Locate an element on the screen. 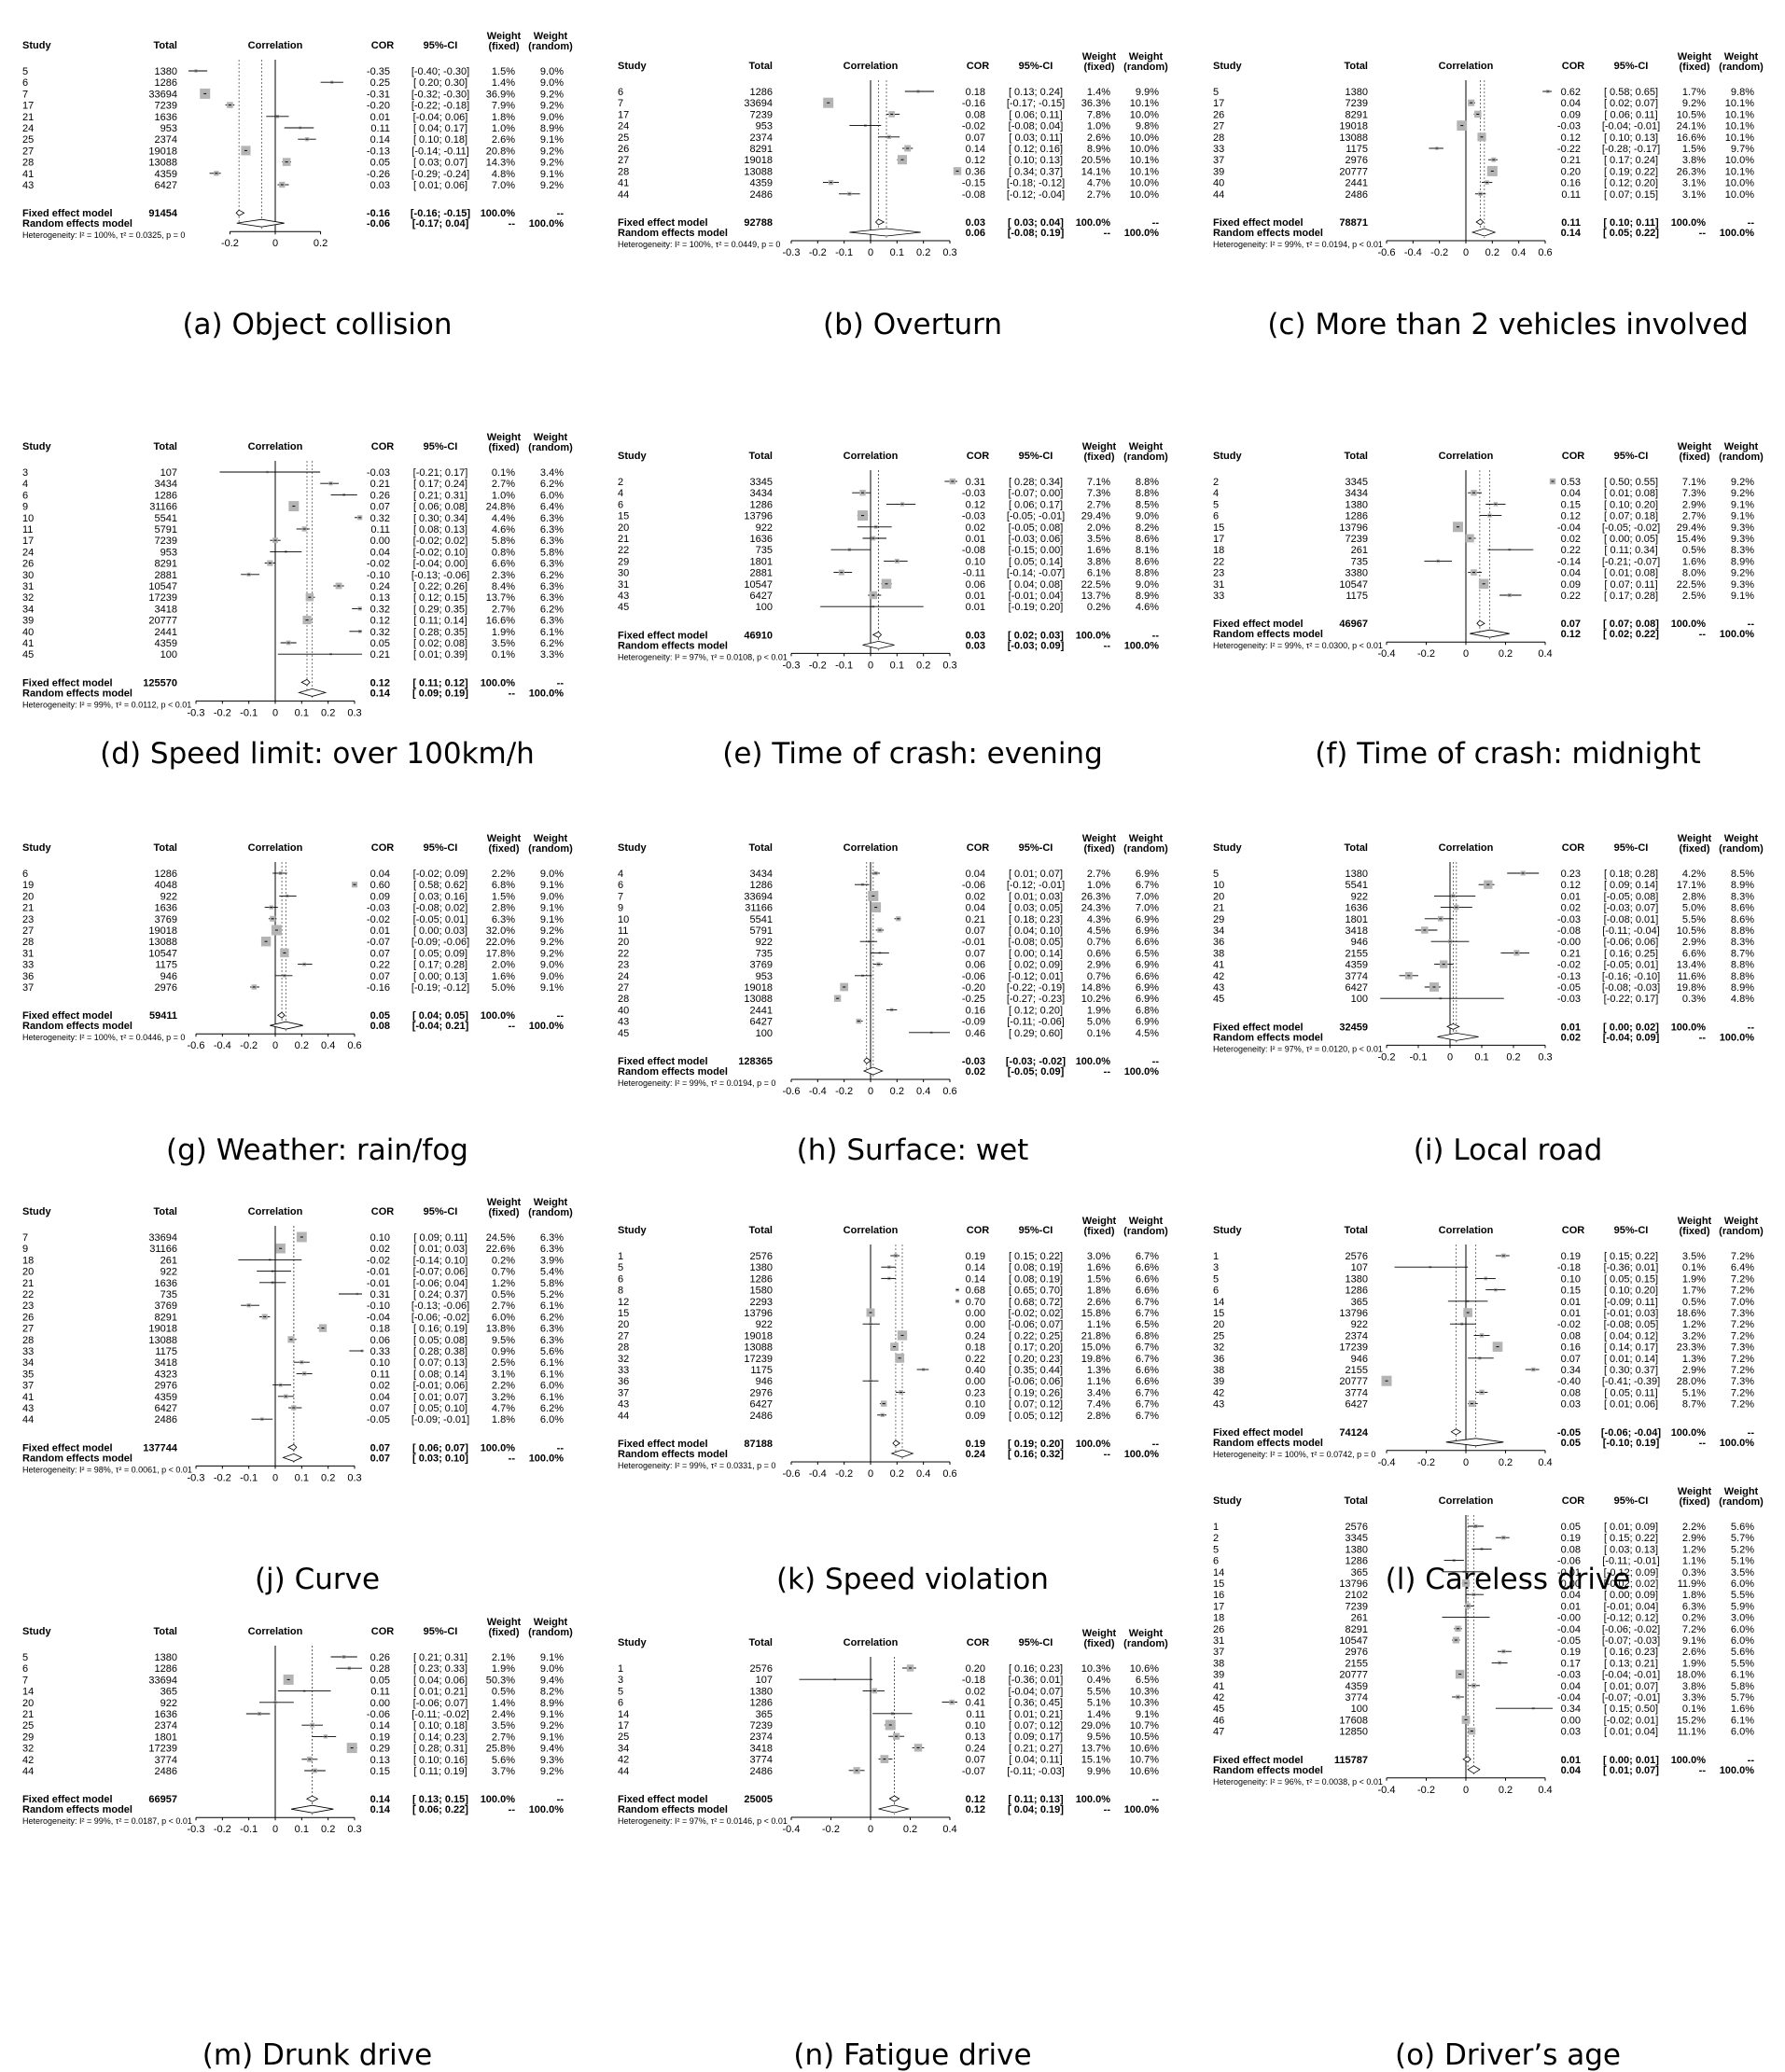 The image size is (1785, 2072). study-total: 2976 is located at coordinates (166, 988).